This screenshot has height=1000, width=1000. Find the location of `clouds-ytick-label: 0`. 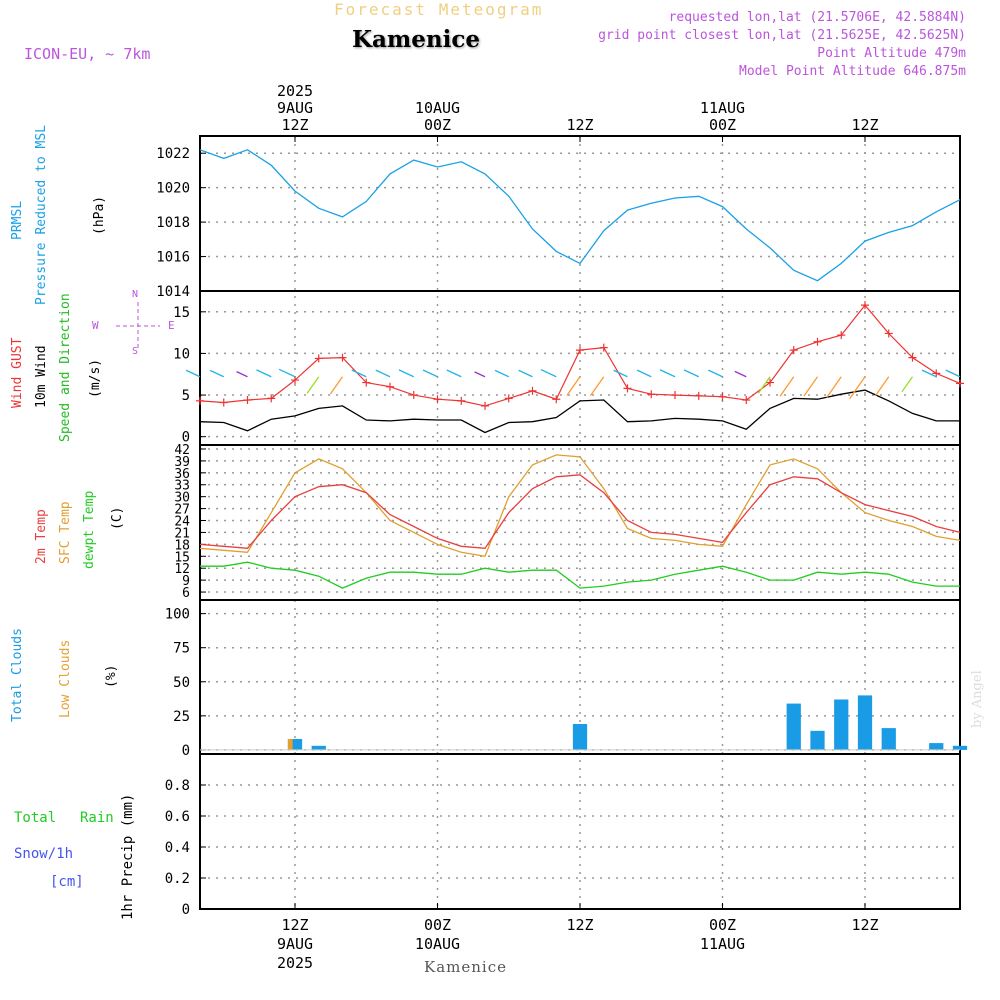

clouds-ytick-label: 0 is located at coordinates (186, 751).